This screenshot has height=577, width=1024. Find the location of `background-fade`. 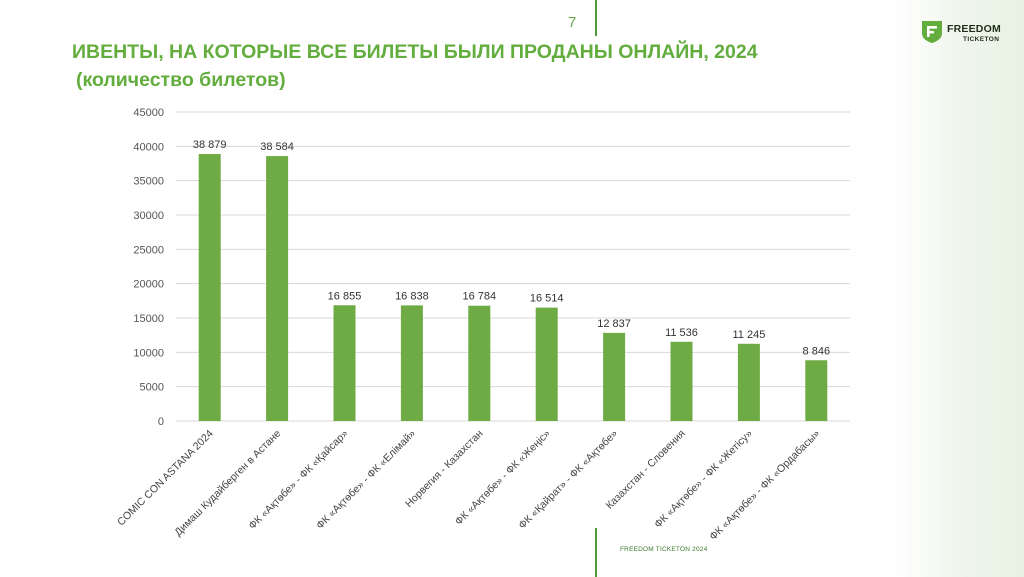

background-fade is located at coordinates (959, 288).